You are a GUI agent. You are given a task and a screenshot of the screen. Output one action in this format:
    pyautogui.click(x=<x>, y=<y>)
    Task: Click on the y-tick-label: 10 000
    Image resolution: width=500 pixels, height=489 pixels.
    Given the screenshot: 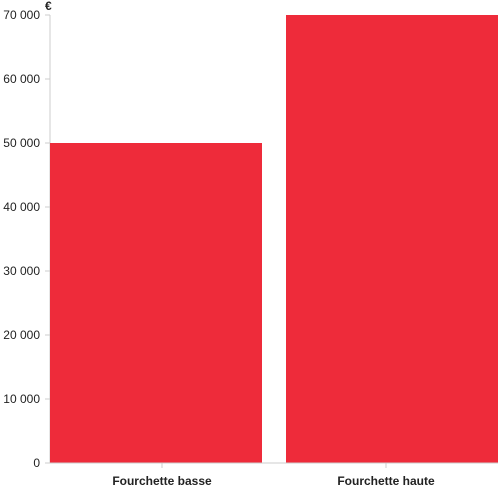 What is the action you would take?
    pyautogui.click(x=21, y=399)
    